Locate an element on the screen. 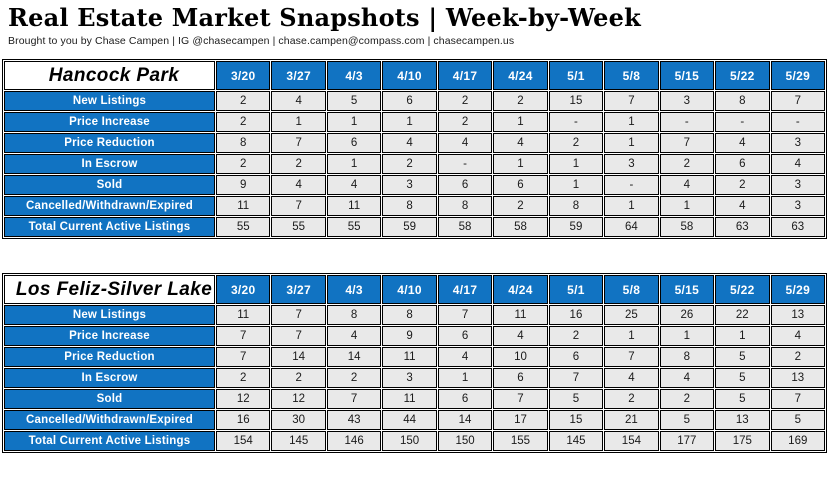 The image size is (829, 492). metric-value-cell: 43 is located at coordinates (354, 420).